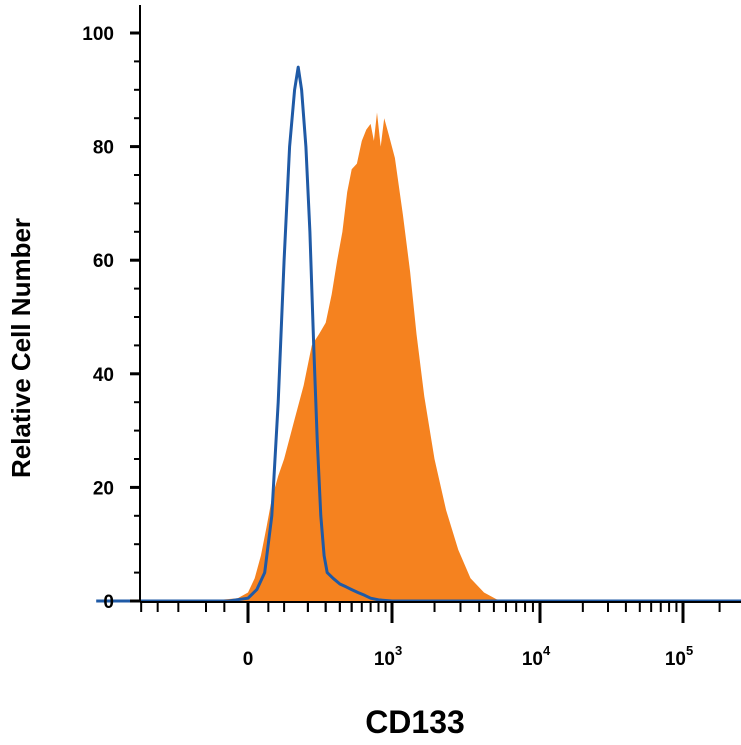  Describe the element at coordinates (388, 656) in the screenshot. I see `x-tick-label: 10³` at that location.